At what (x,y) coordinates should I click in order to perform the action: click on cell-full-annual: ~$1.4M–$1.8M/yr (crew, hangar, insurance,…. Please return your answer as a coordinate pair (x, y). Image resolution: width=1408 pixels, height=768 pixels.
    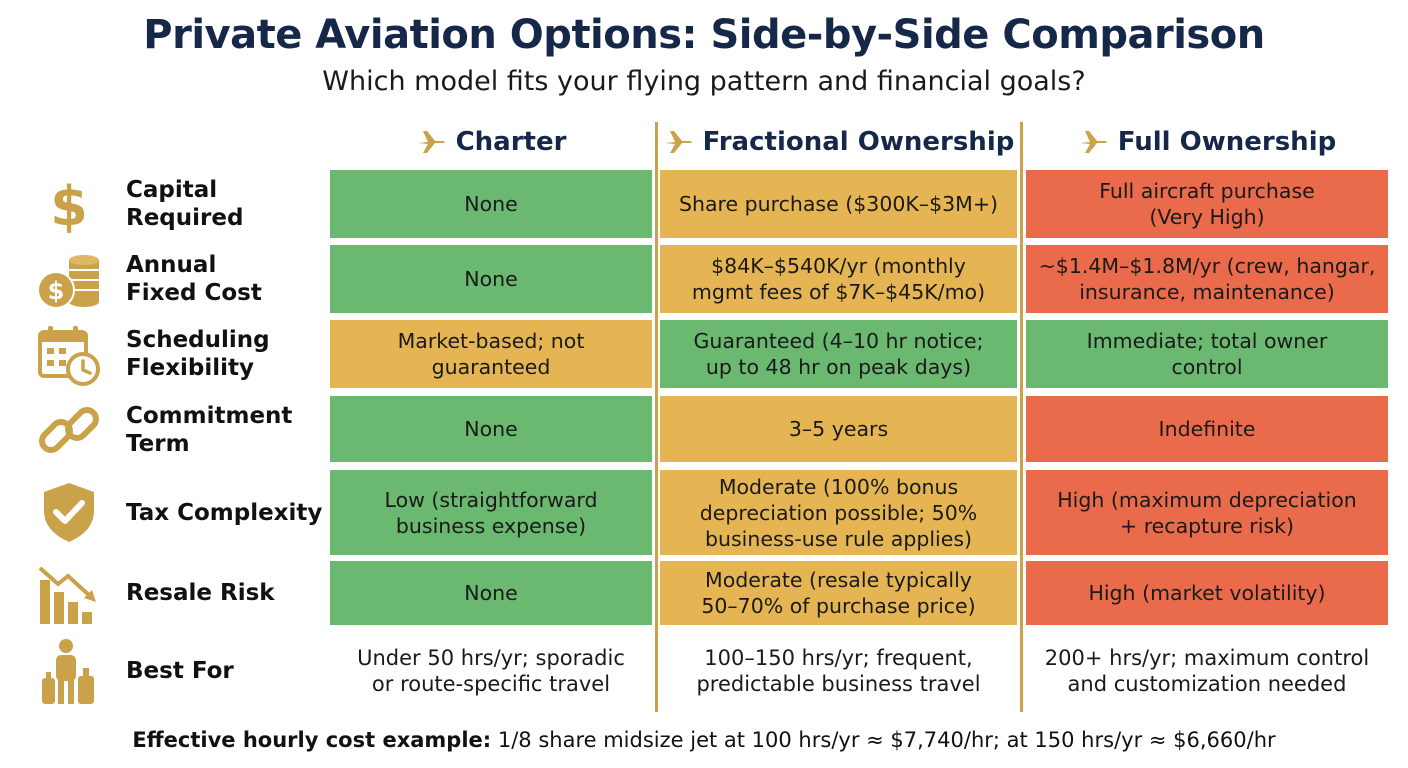
    Looking at the image, I should click on (1207, 279).